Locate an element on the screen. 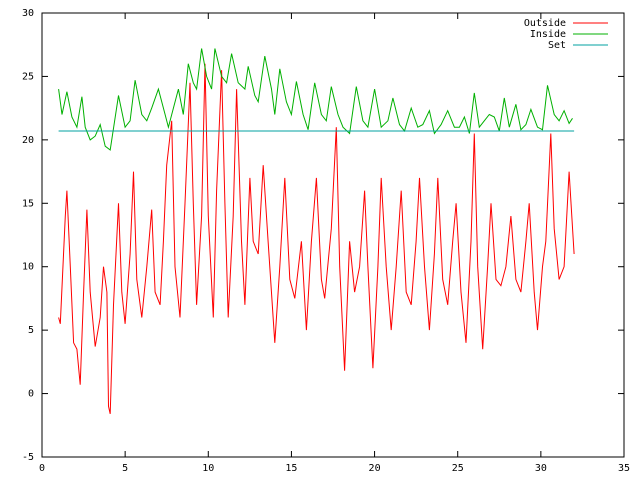 Image resolution: width=640 pixels, height=484 pixels. y-tick-label: 15 is located at coordinates (28, 203).